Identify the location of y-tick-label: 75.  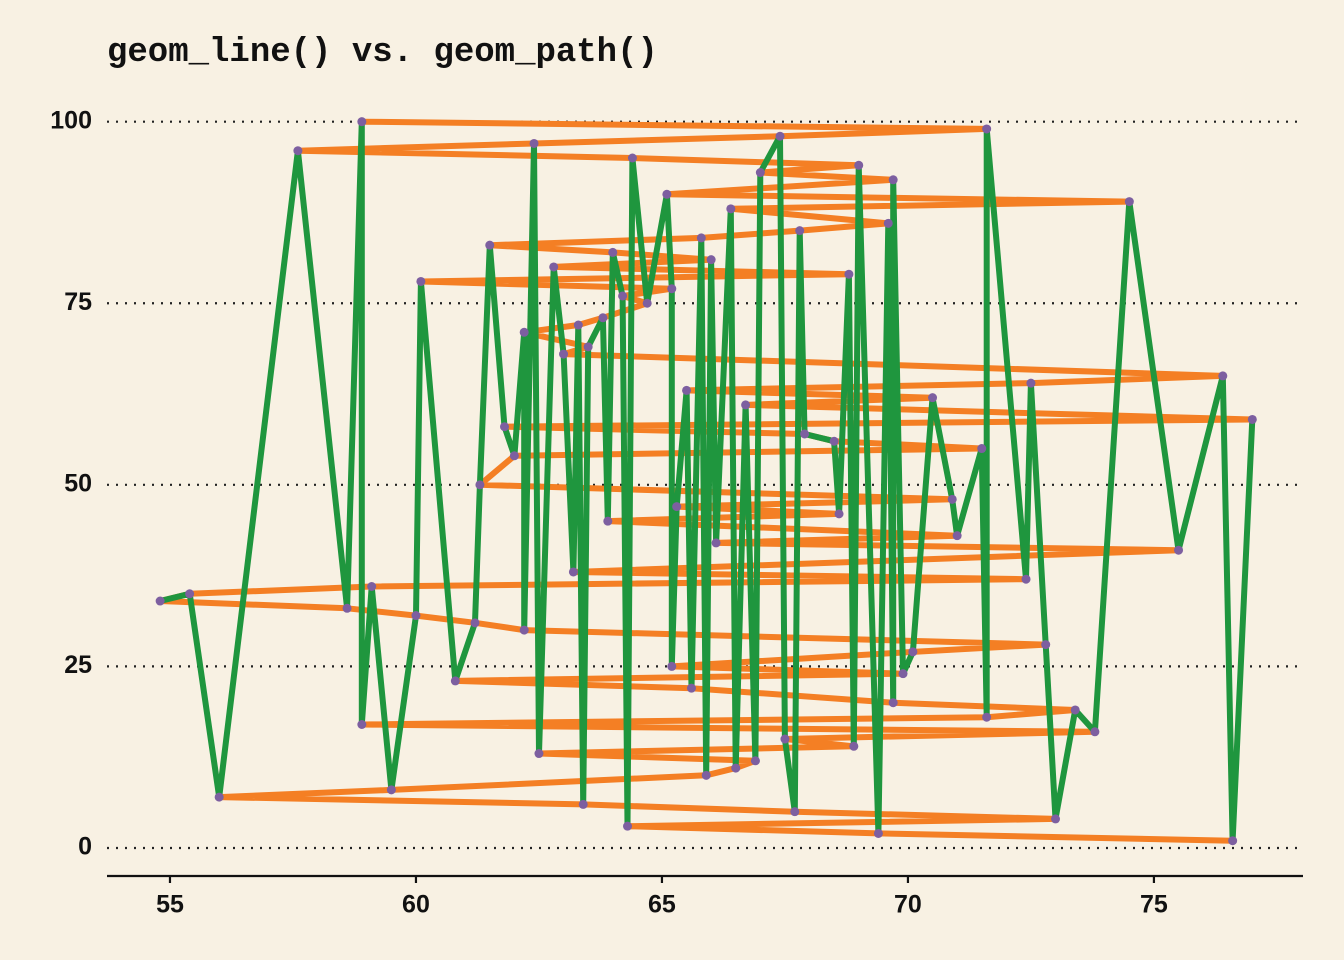
(78, 302).